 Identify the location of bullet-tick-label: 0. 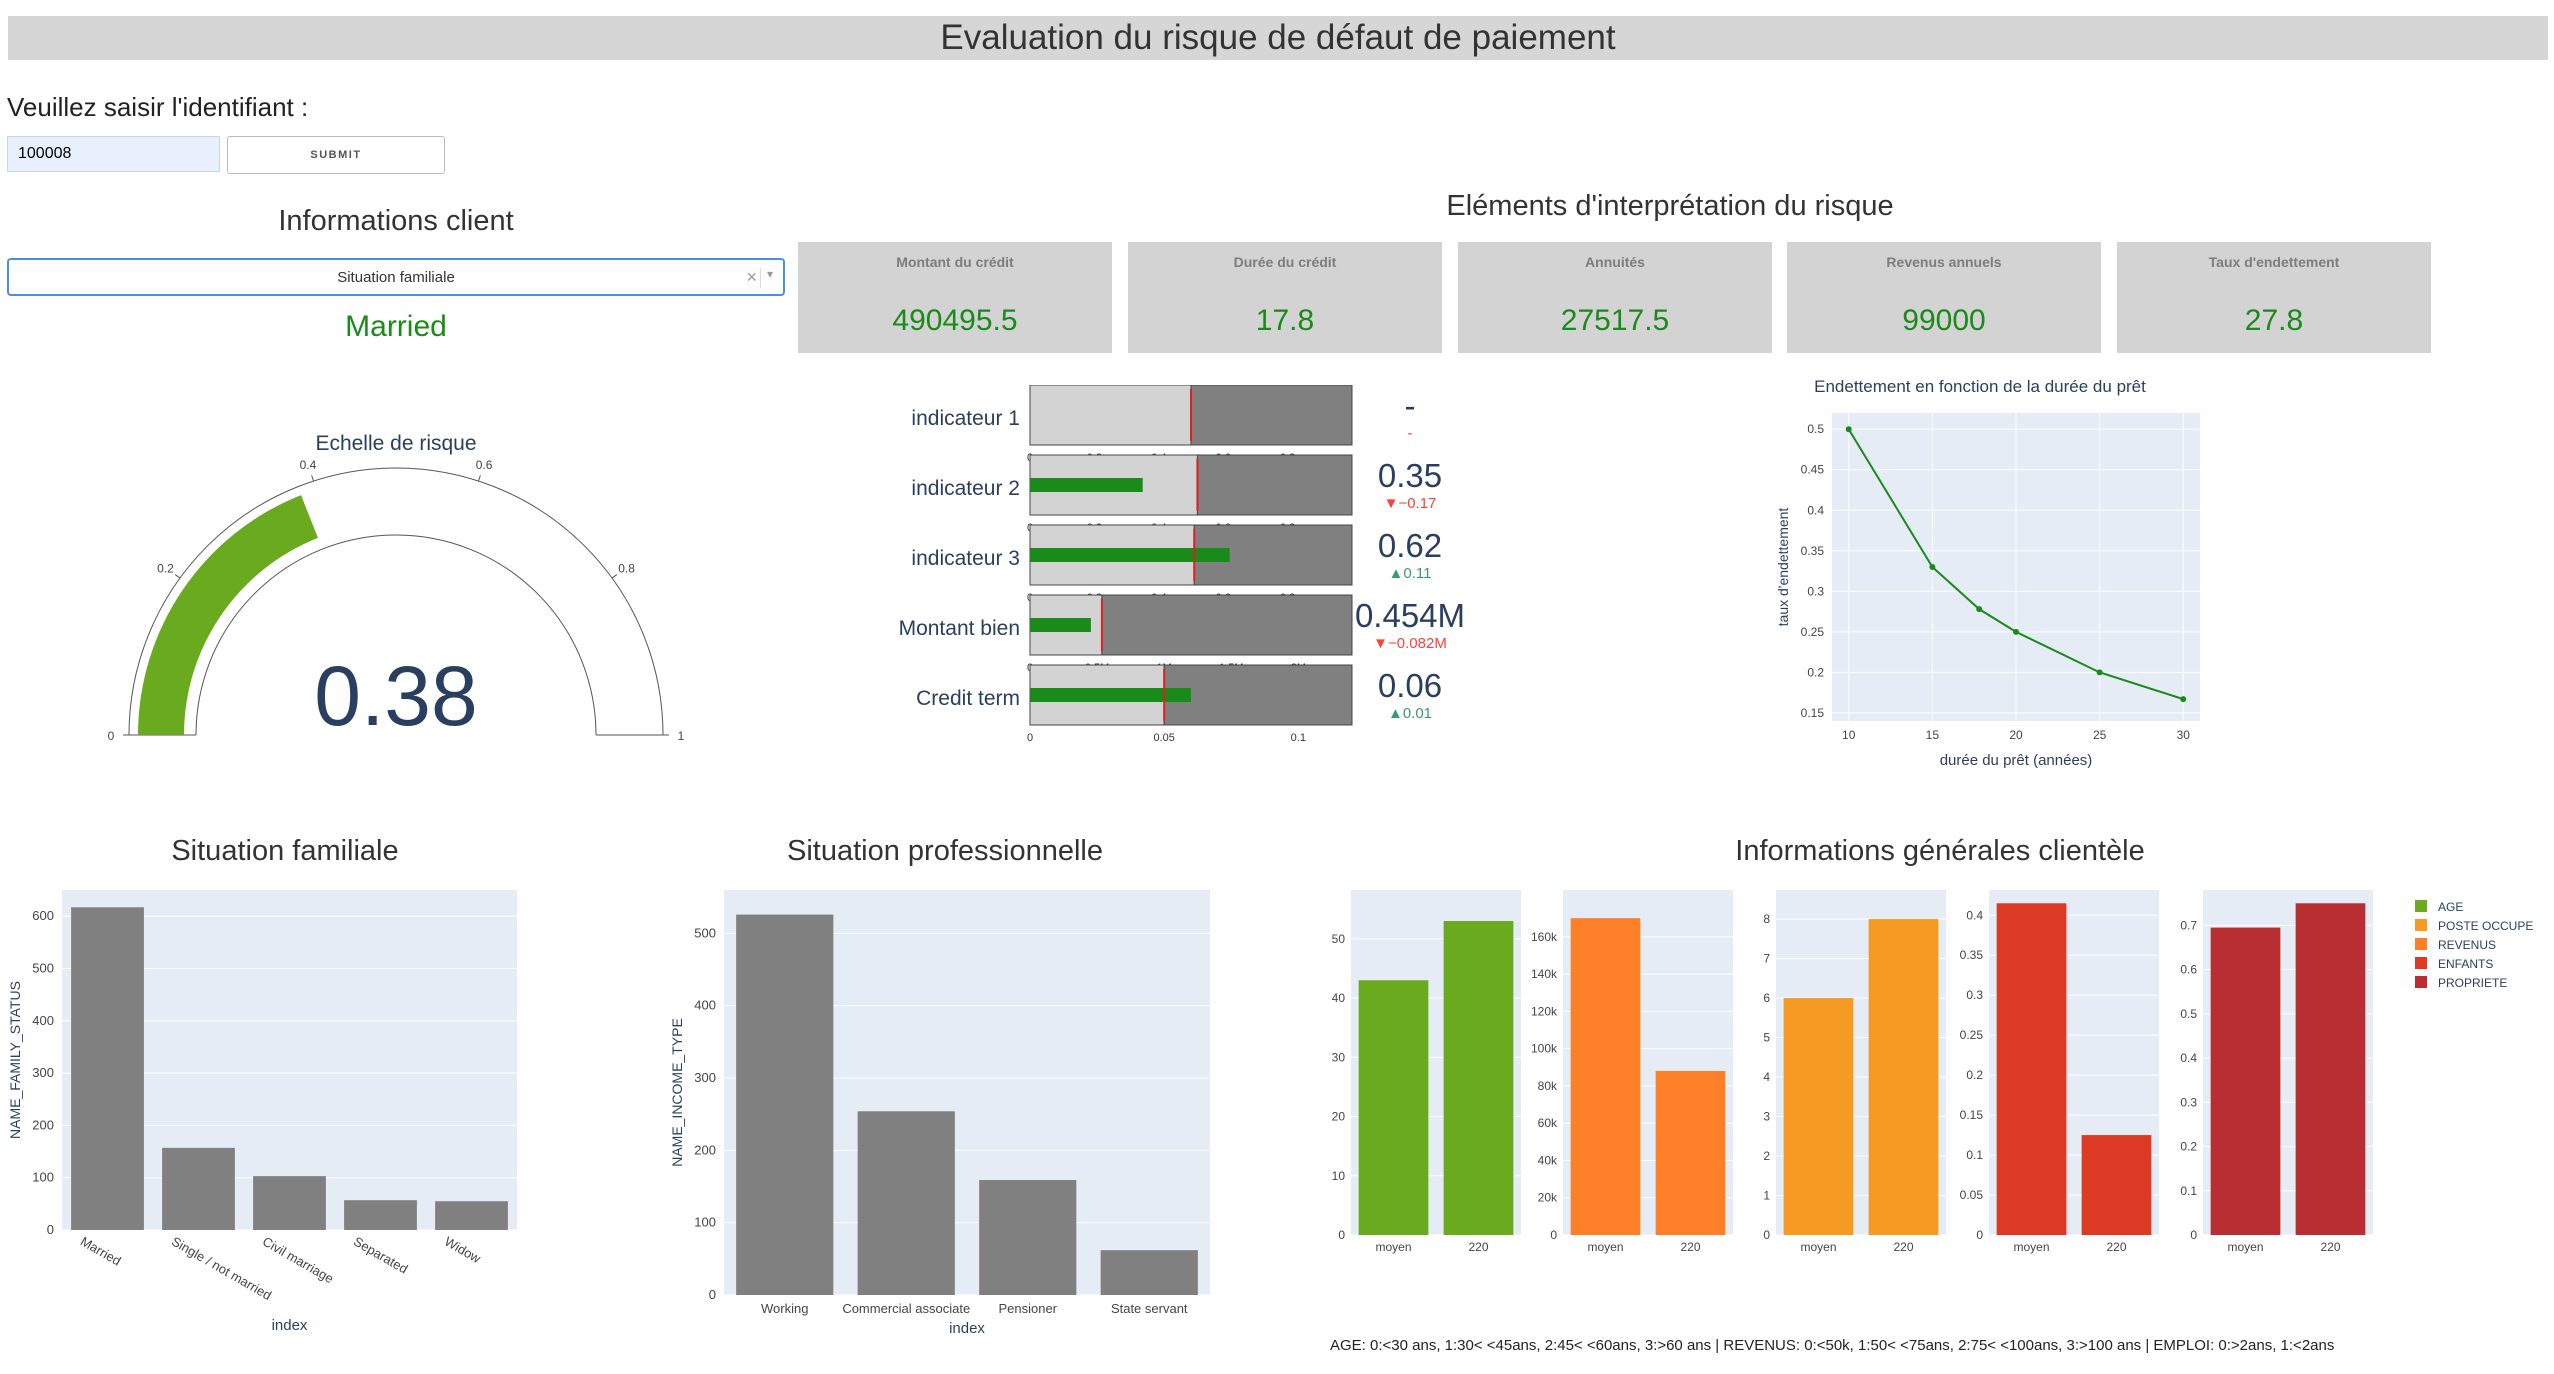
(1030, 738).